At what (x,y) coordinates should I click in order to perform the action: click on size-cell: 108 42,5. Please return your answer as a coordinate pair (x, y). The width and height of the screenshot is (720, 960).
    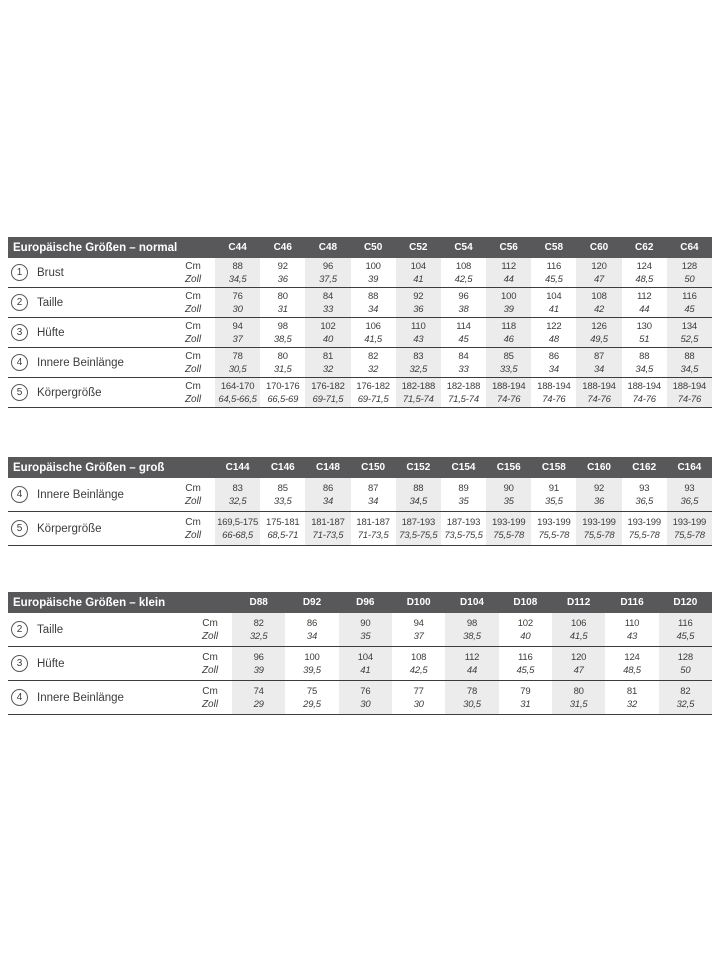
    Looking at the image, I should click on (463, 272).